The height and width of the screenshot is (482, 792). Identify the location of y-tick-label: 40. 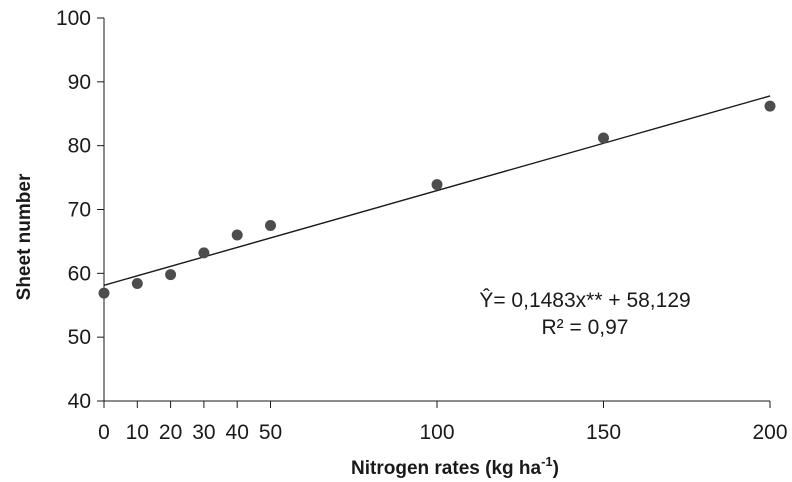
(79, 401).